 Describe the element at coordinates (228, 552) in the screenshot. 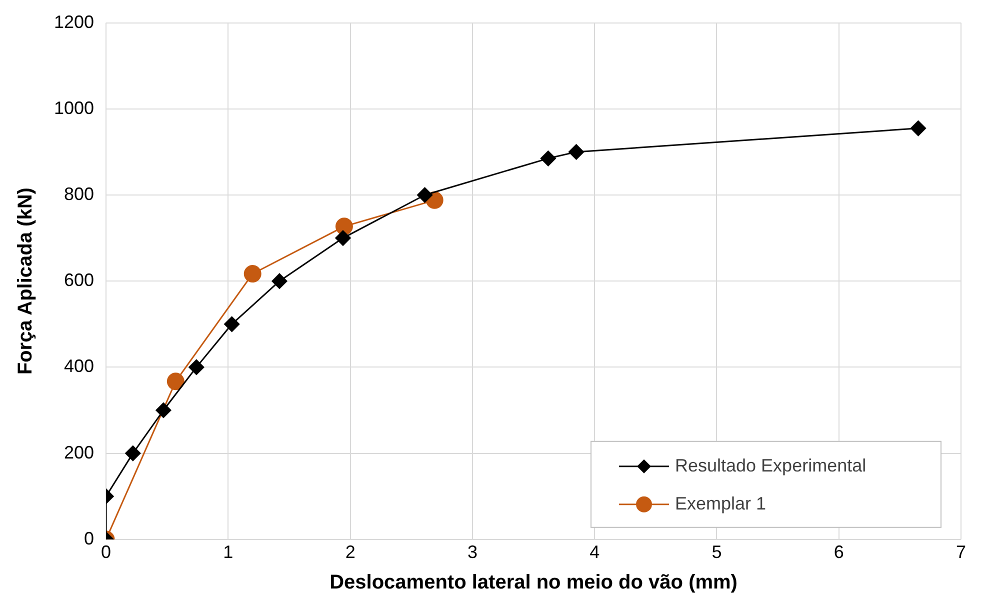

I see `x-tick-label: 1` at that location.